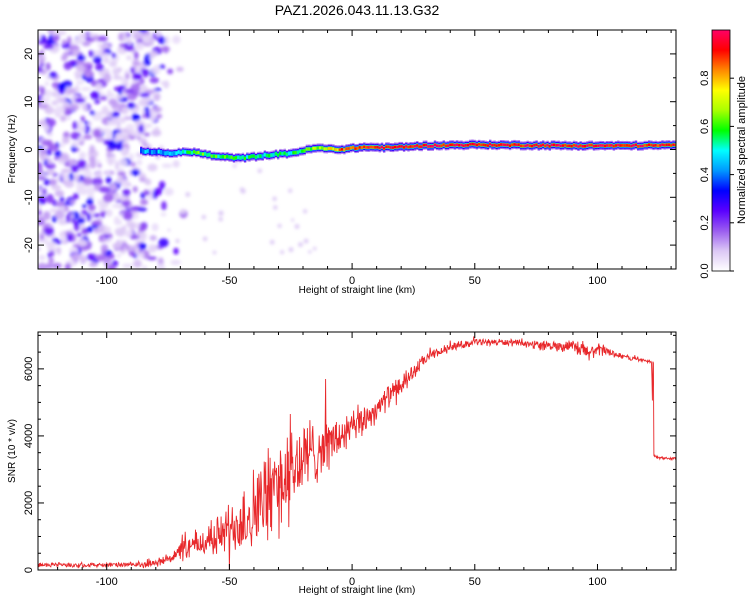 This screenshot has width=750, height=600. Describe the element at coordinates (29, 436) in the screenshot. I see `y-tick-label: 4000` at that location.